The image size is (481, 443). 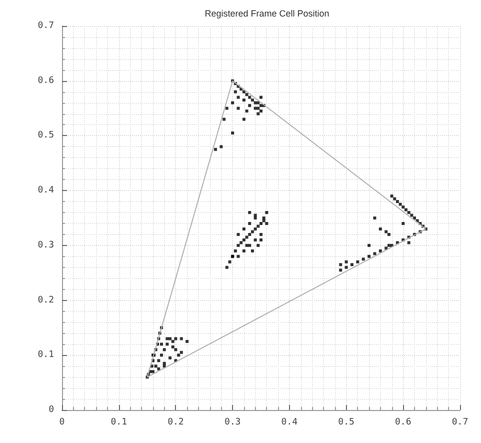 What do you see at coordinates (267, 13) in the screenshot?
I see `chart-title: Registered Frame Cell Position` at bounding box center [267, 13].